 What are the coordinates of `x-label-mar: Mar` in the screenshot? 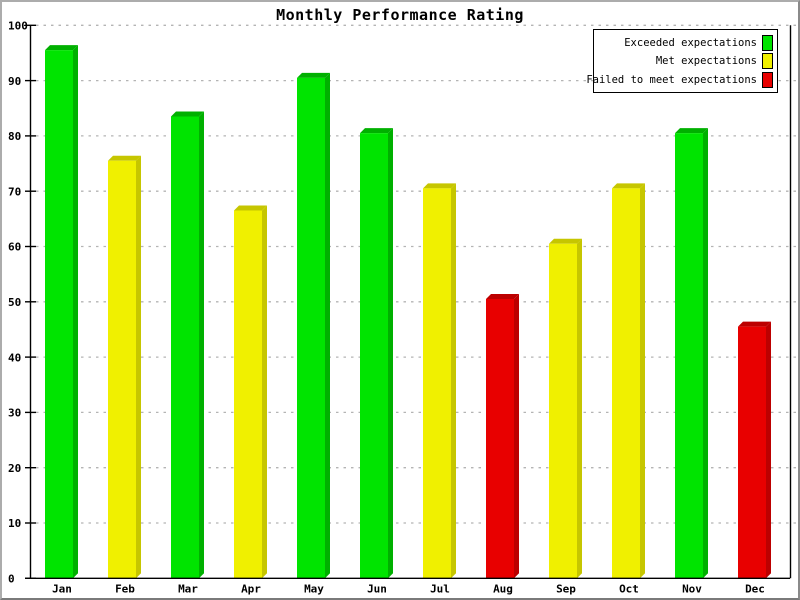 It's located at (188, 589).